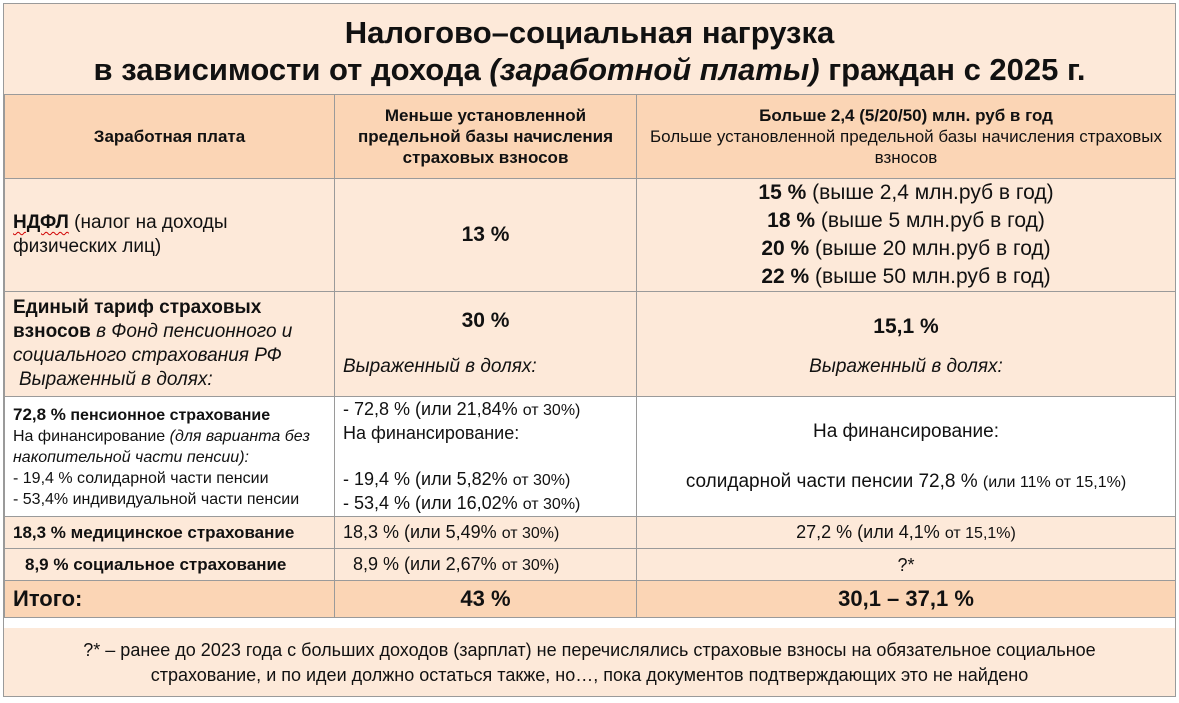 This screenshot has width=1179, height=703. What do you see at coordinates (462, 502) in the screenshot?
I see `pension-below-individual: - 53,4 % (или 16,02% от 30%)` at bounding box center [462, 502].